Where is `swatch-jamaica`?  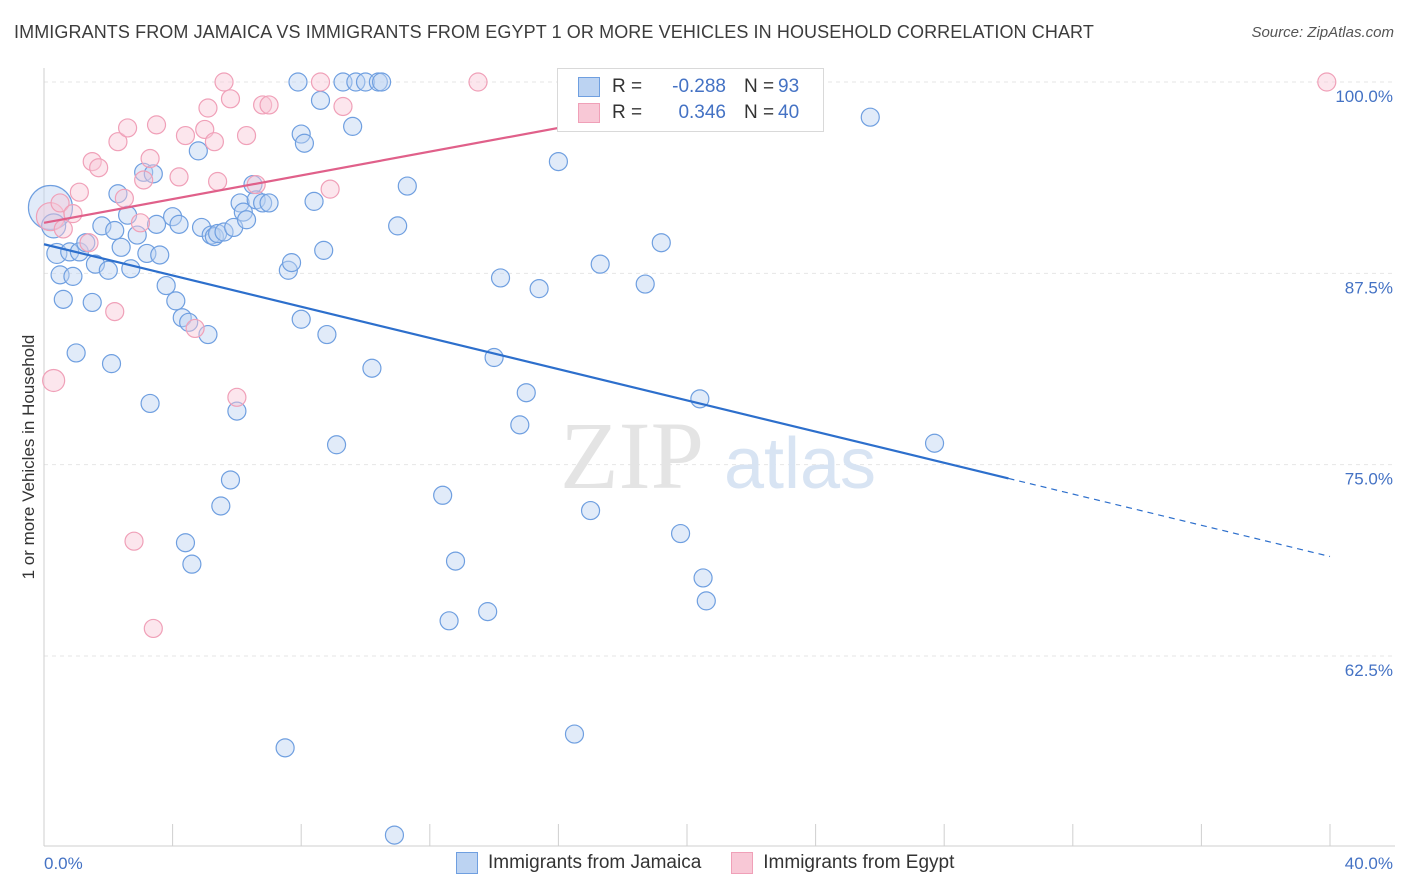
swatch-jamaica is located at coordinates (589, 87).